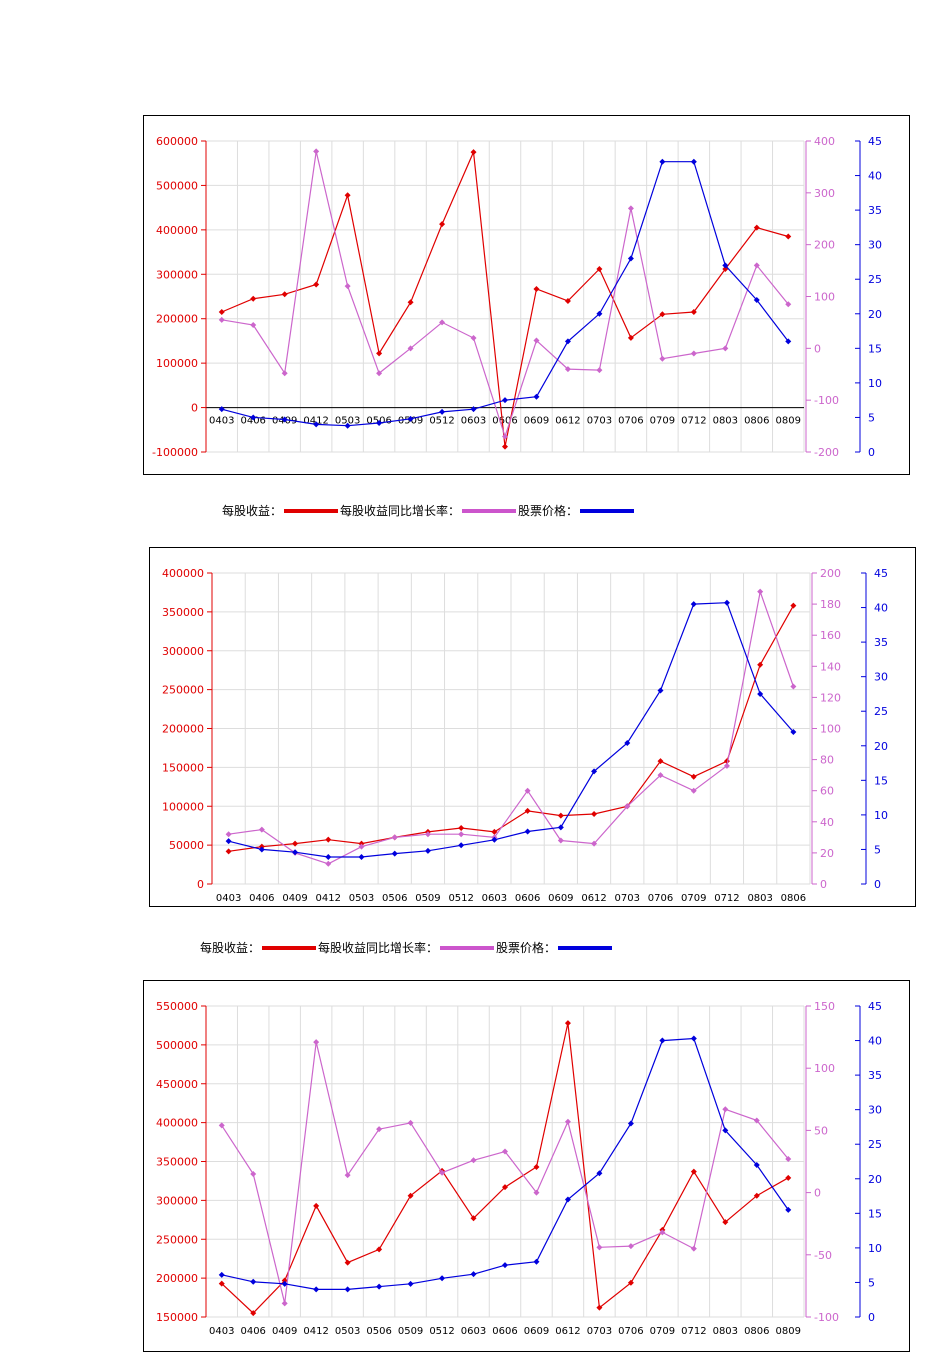 This screenshot has width=950, height=1352. I want to click on series-line-eps, so click(511, 728).